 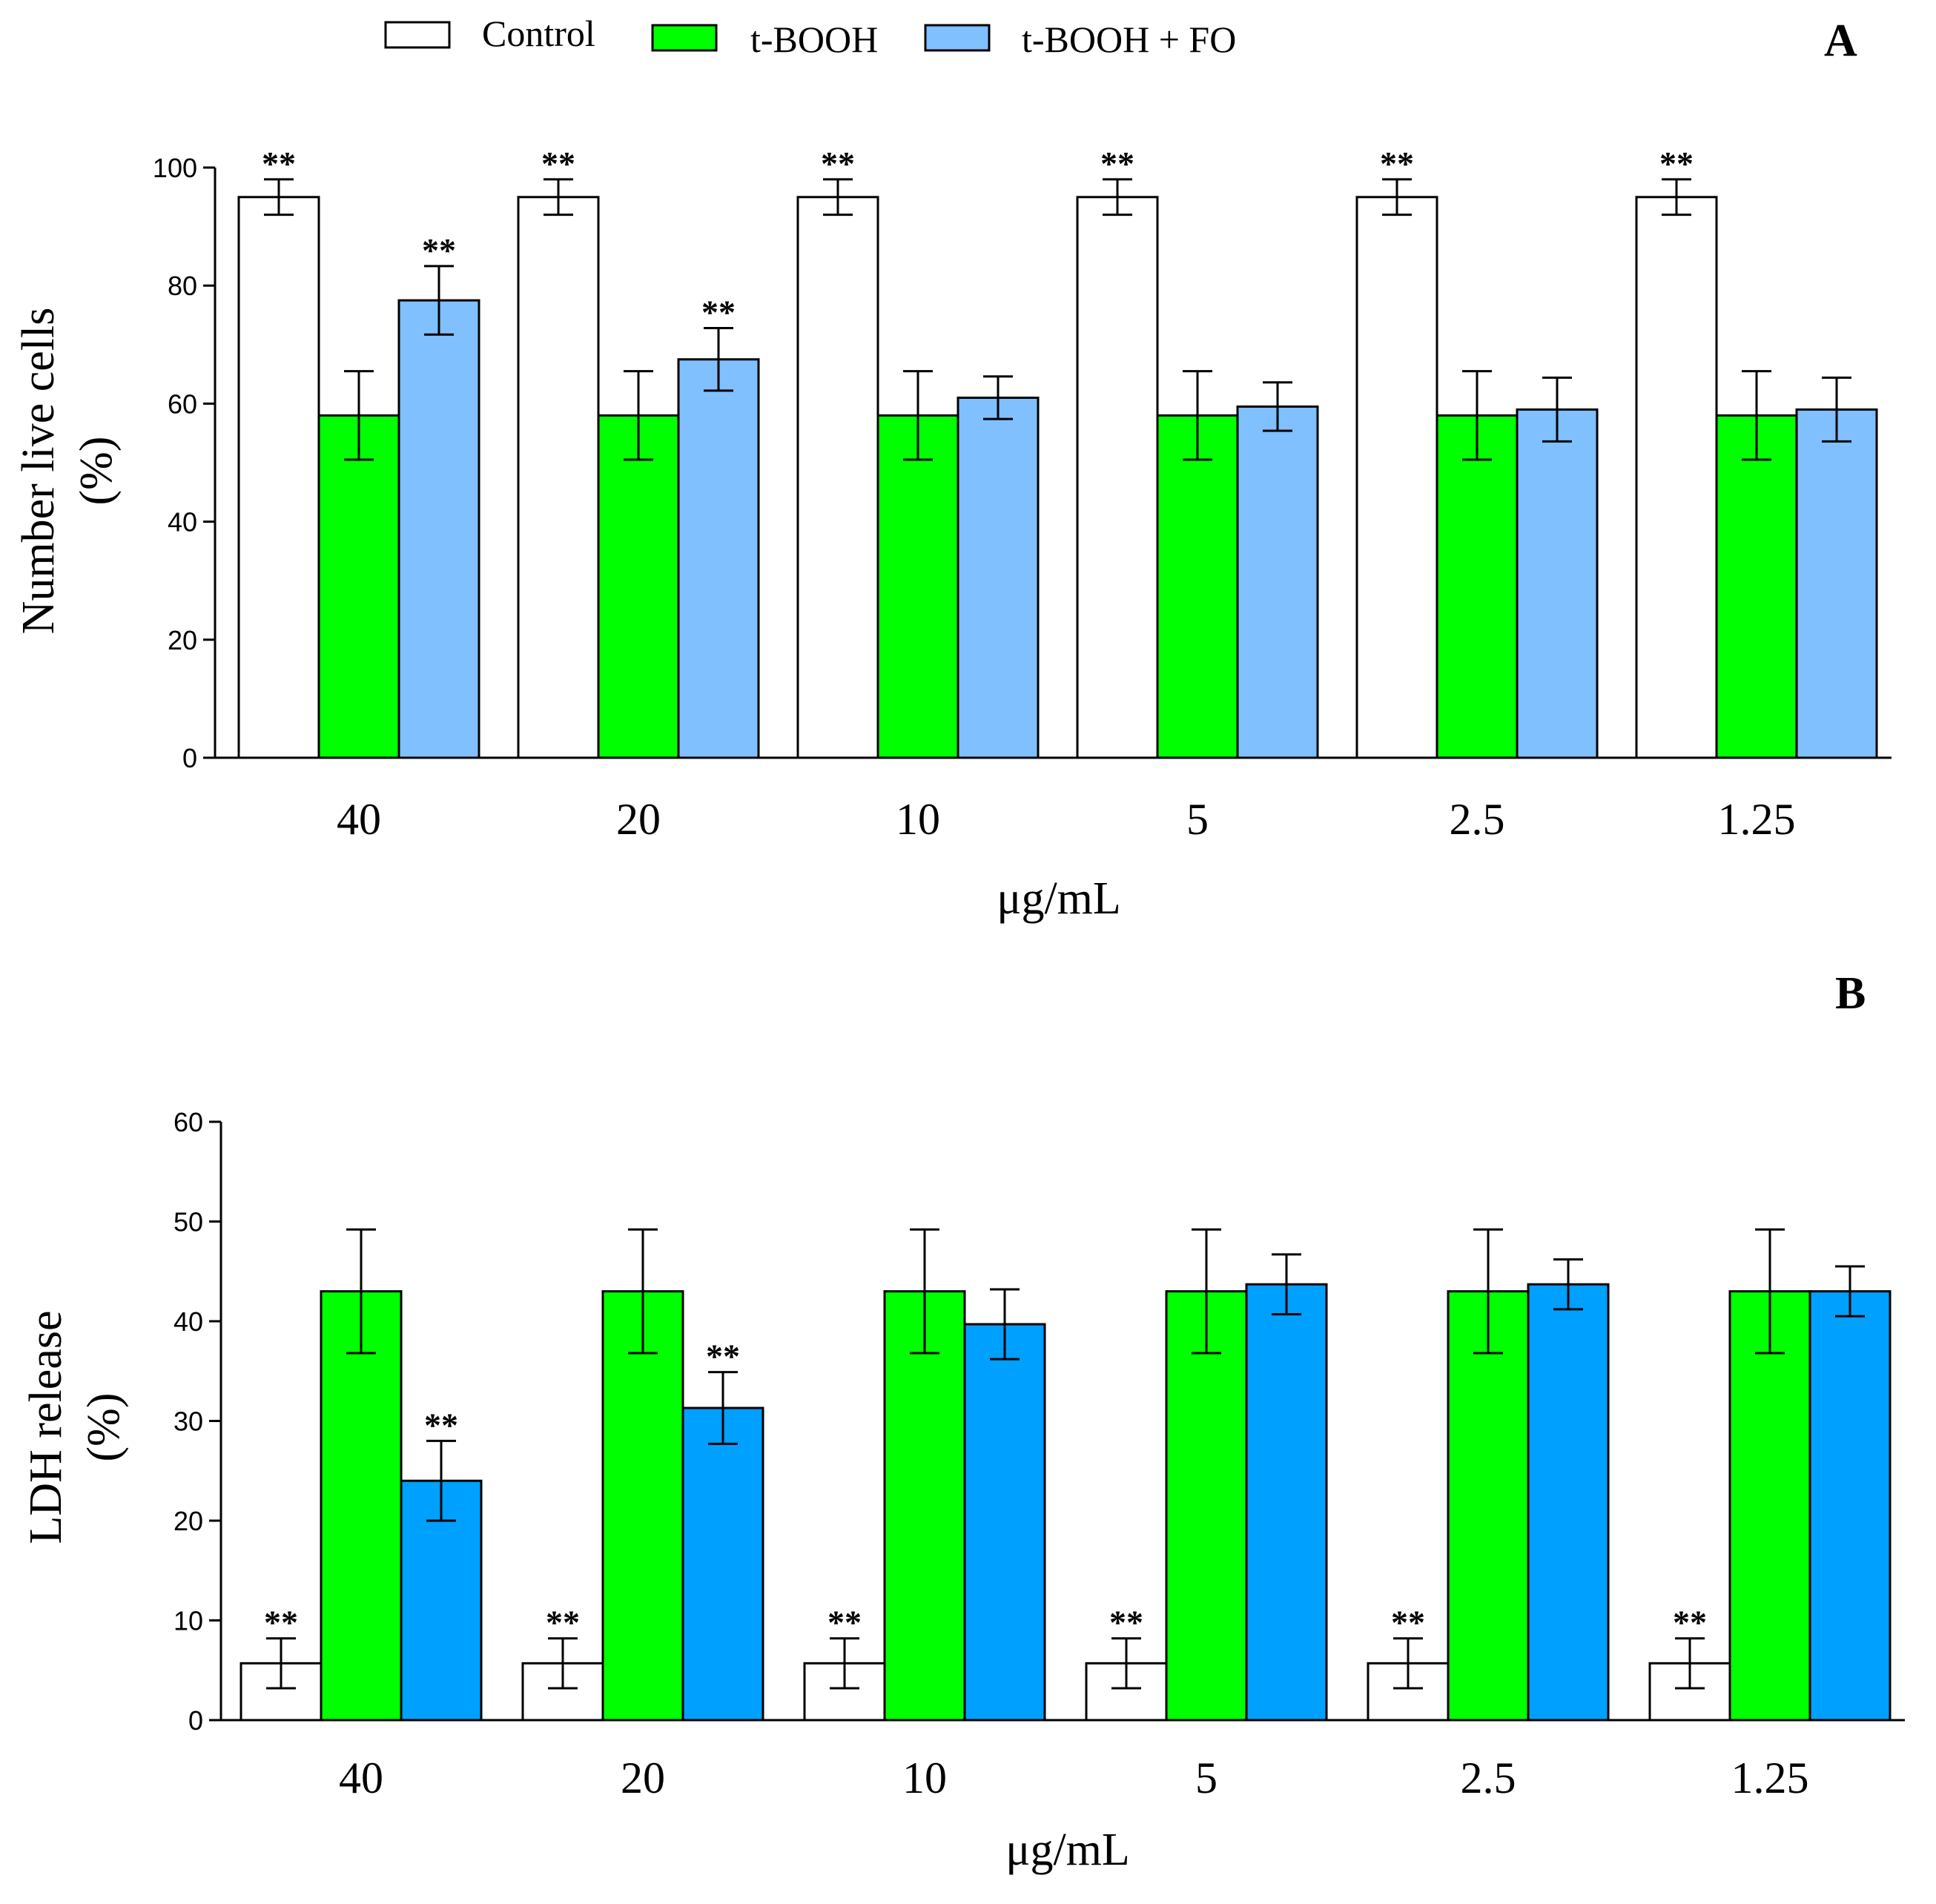 What do you see at coordinates (1477, 820) in the screenshot?
I see `panel-a-x-tick-label: 2.5` at bounding box center [1477, 820].